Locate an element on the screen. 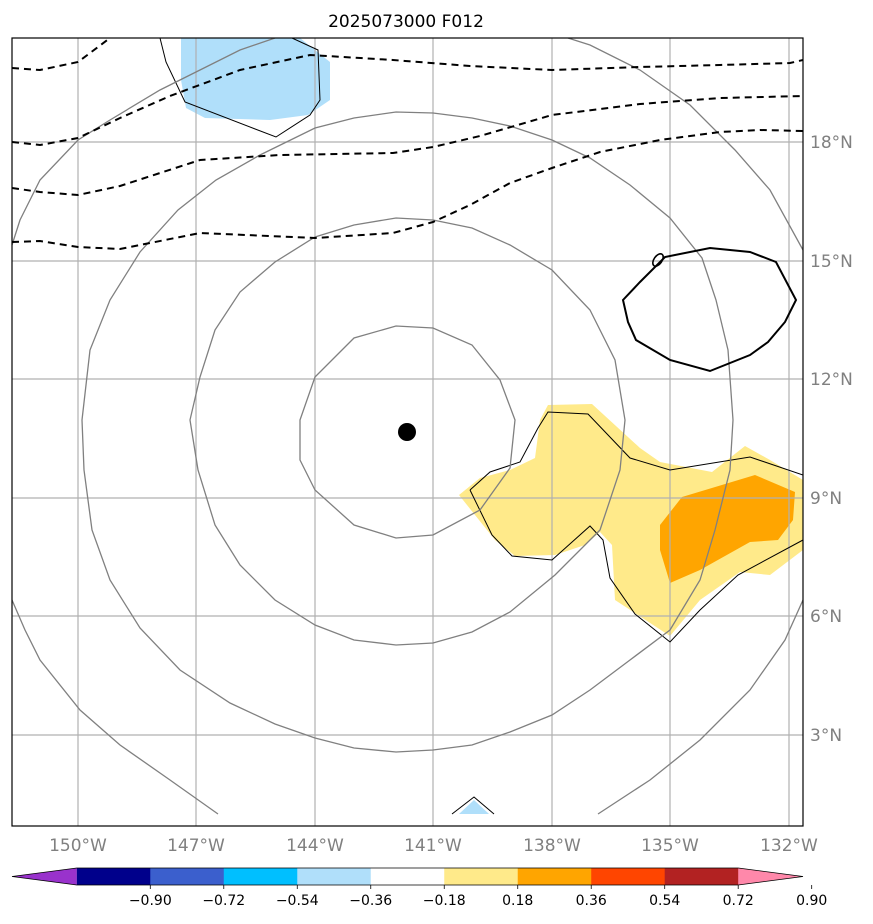 This screenshot has height=924, width=873. thin-black-contour-north is located at coordinates (240, 88).